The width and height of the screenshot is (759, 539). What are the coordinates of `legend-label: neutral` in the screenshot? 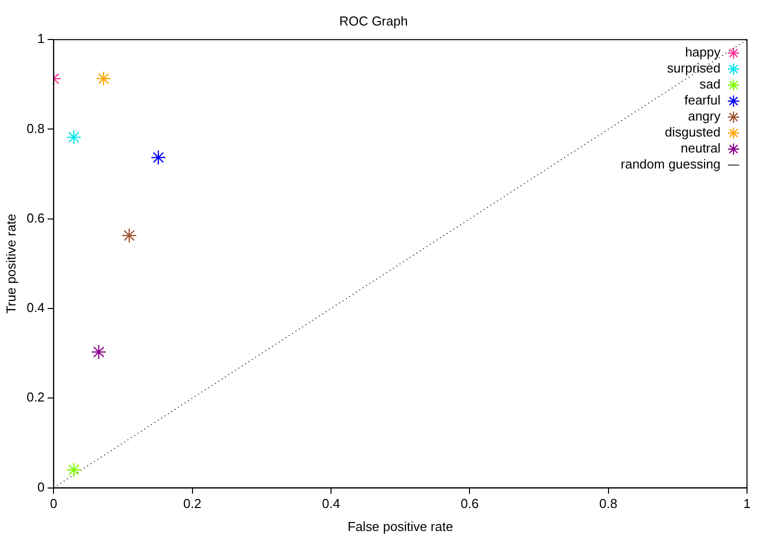 It's located at (700, 148).